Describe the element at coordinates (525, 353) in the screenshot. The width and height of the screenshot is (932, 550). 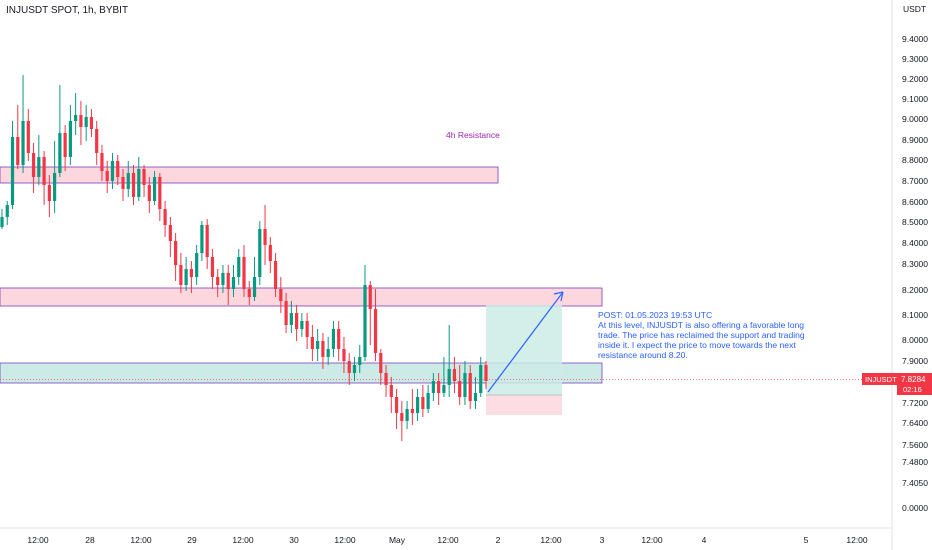
I see `trade-layer` at that location.